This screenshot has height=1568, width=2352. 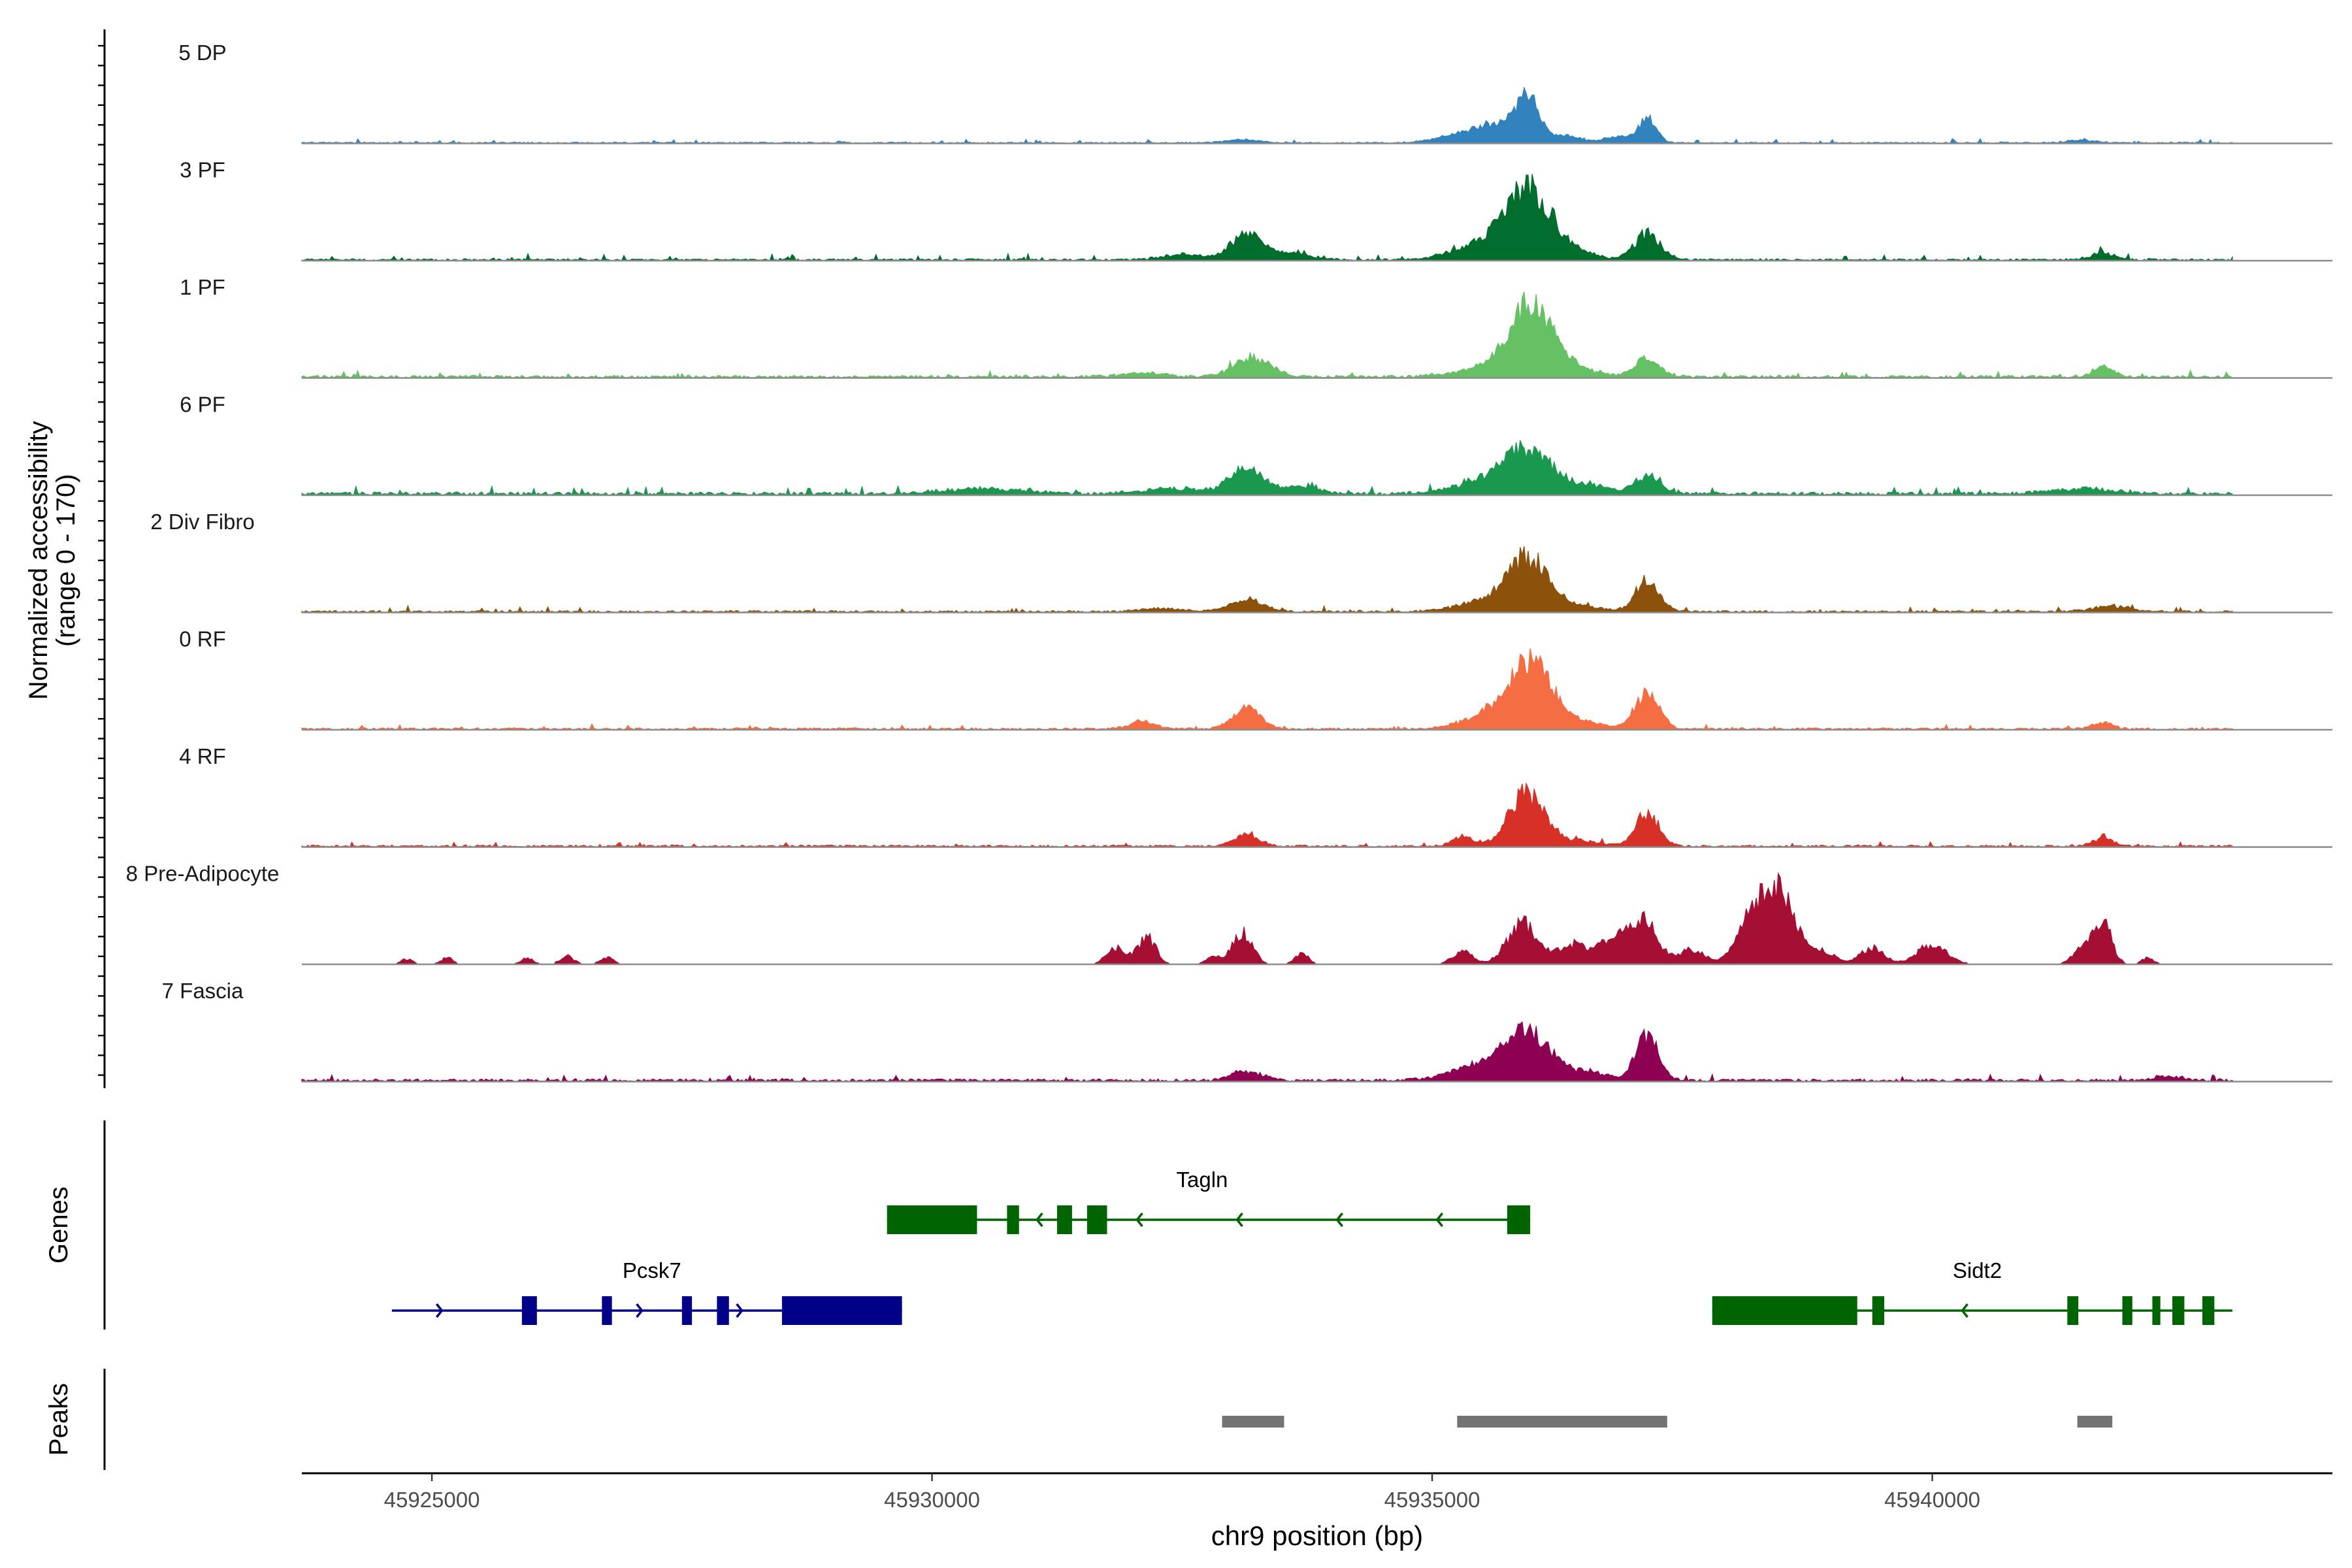 What do you see at coordinates (203, 991) in the screenshot?
I see `track-label: 7 Fascia` at bounding box center [203, 991].